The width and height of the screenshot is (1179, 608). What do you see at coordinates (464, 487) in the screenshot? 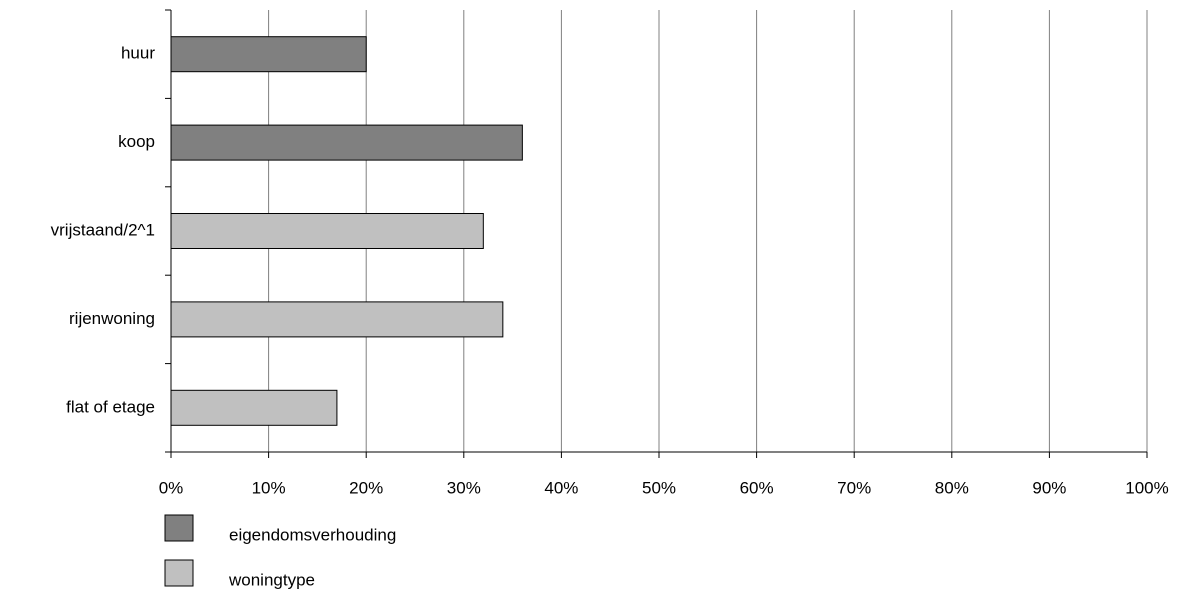
I see `x-tick-label: 30%` at bounding box center [464, 487].